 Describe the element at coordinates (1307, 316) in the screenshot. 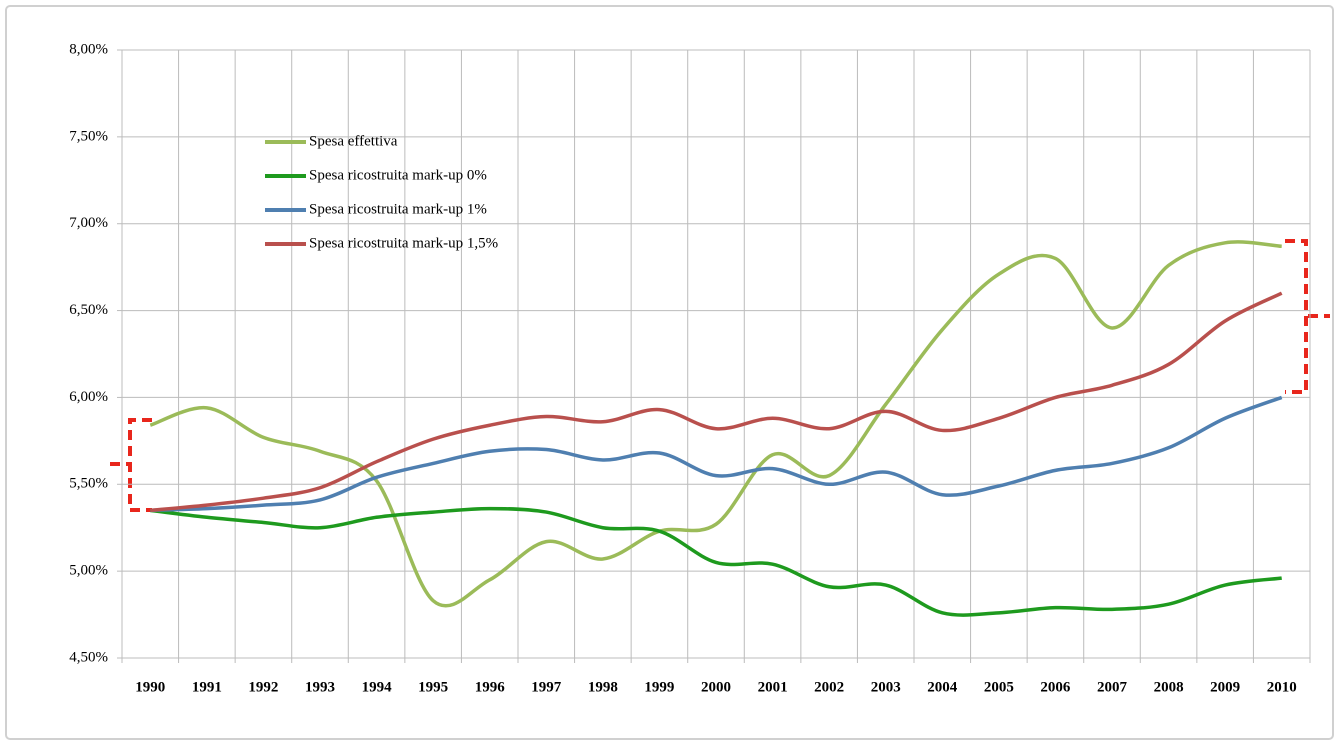

I see `bracket-right` at that location.